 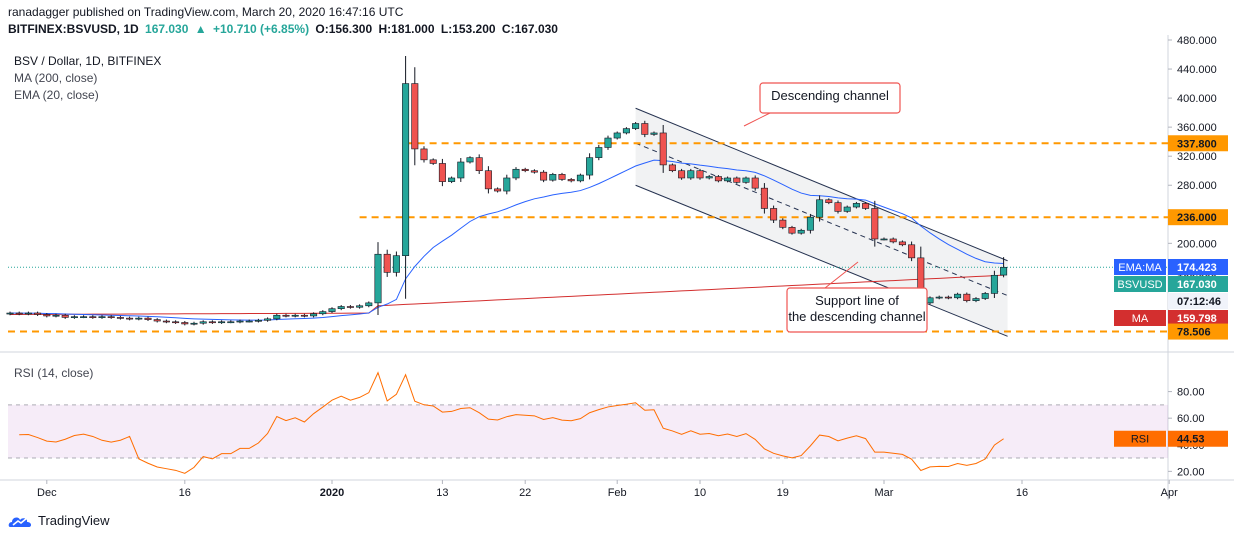 I want to click on ma-tag-label-box, so click(x=1140, y=318).